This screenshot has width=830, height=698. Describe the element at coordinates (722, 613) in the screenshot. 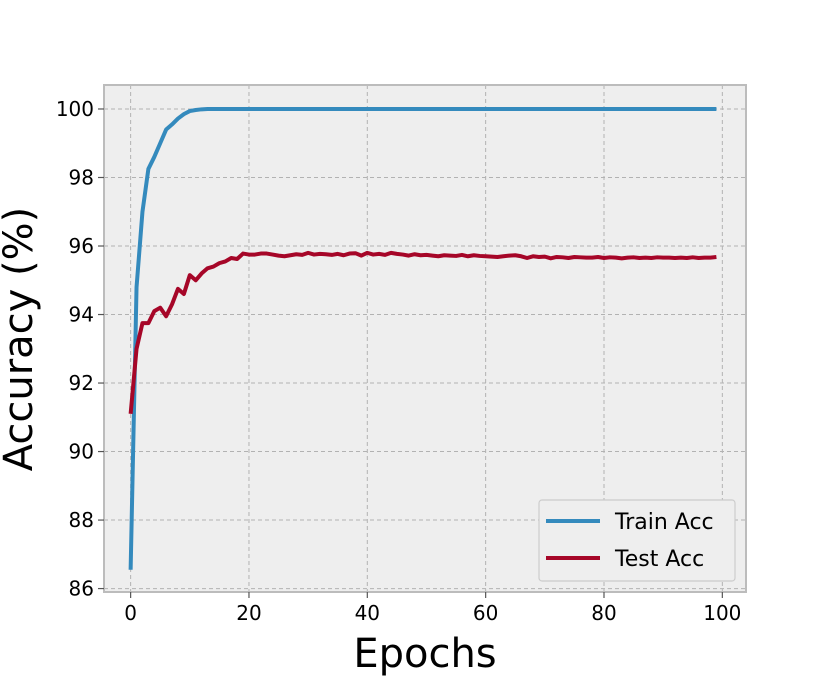

I see `x-tick-label: 100` at that location.